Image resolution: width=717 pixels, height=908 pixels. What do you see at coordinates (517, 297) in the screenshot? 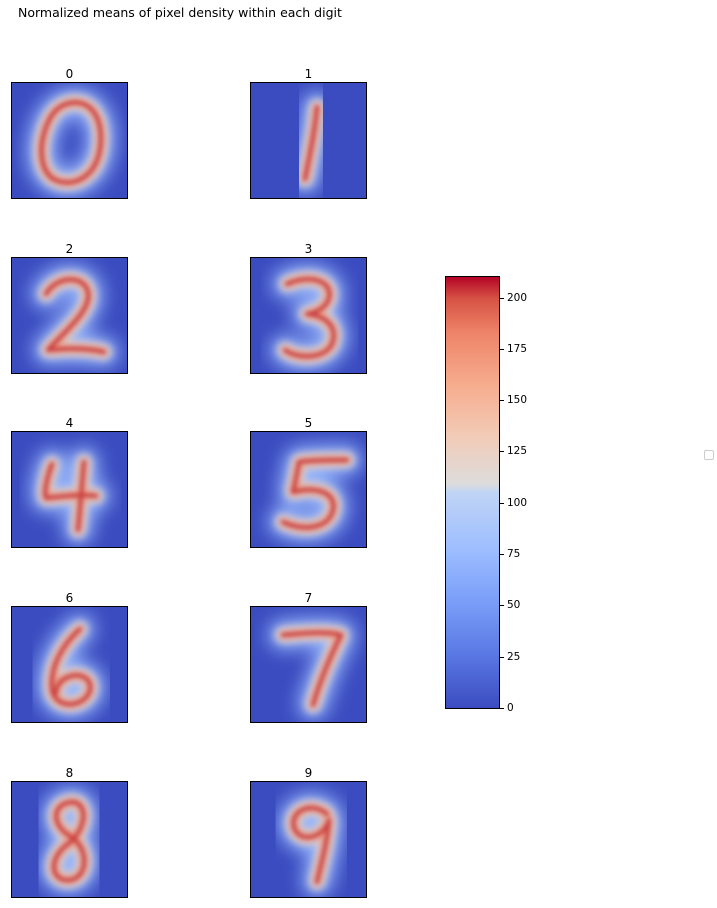
I see `colorbar-tick-label: 200` at bounding box center [517, 297].